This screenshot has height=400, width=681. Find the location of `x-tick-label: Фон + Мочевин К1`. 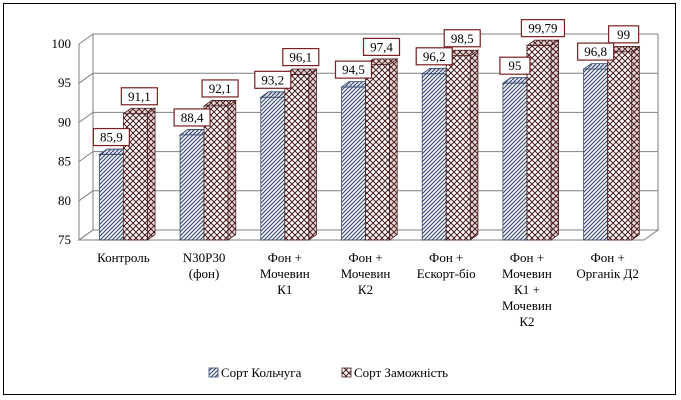

x-tick-label: Фон + Мочевин К1 is located at coordinates (285, 273).